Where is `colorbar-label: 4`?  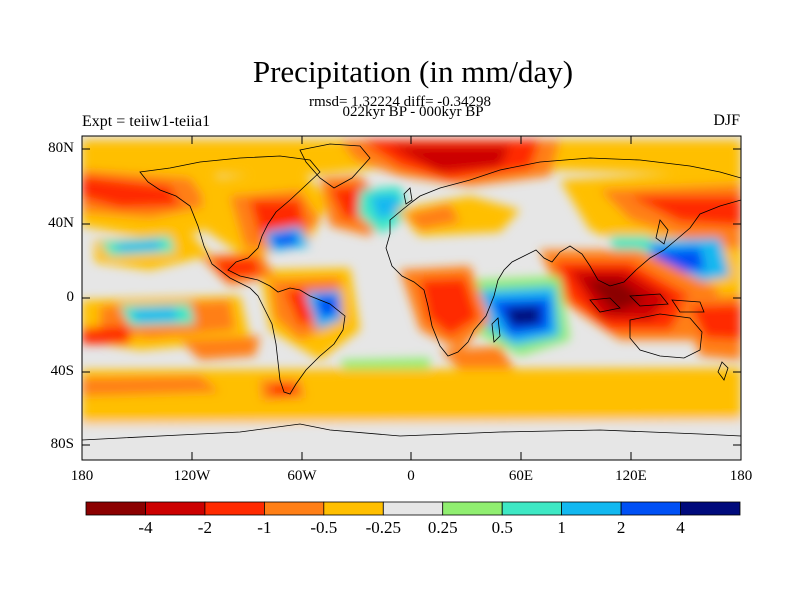 colorbar-label: 4 is located at coordinates (680, 527).